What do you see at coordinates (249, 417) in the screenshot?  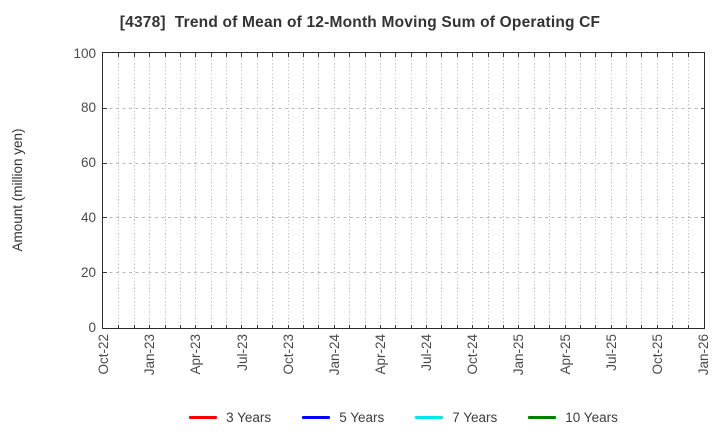 I see `legend-label: 3 Years` at bounding box center [249, 417].